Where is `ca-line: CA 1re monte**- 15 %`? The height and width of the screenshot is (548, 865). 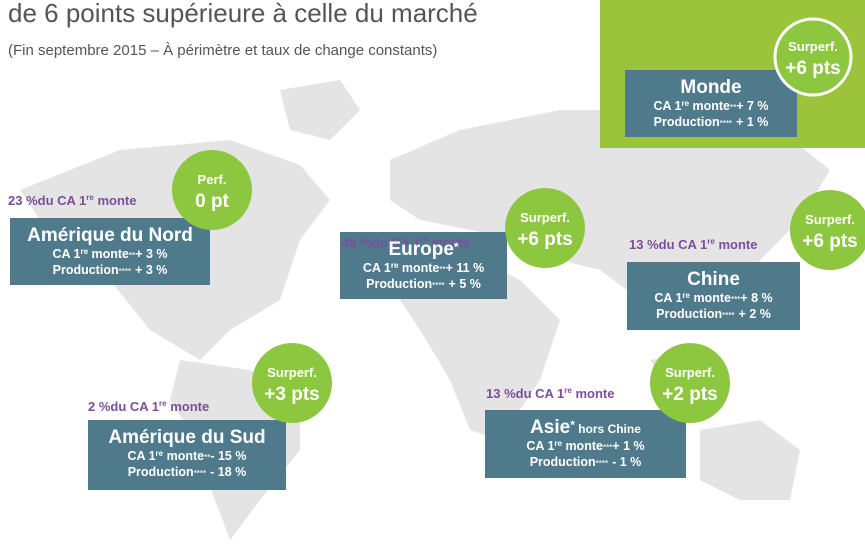 ca-line: CA 1re monte**- 15 % is located at coordinates (187, 456).